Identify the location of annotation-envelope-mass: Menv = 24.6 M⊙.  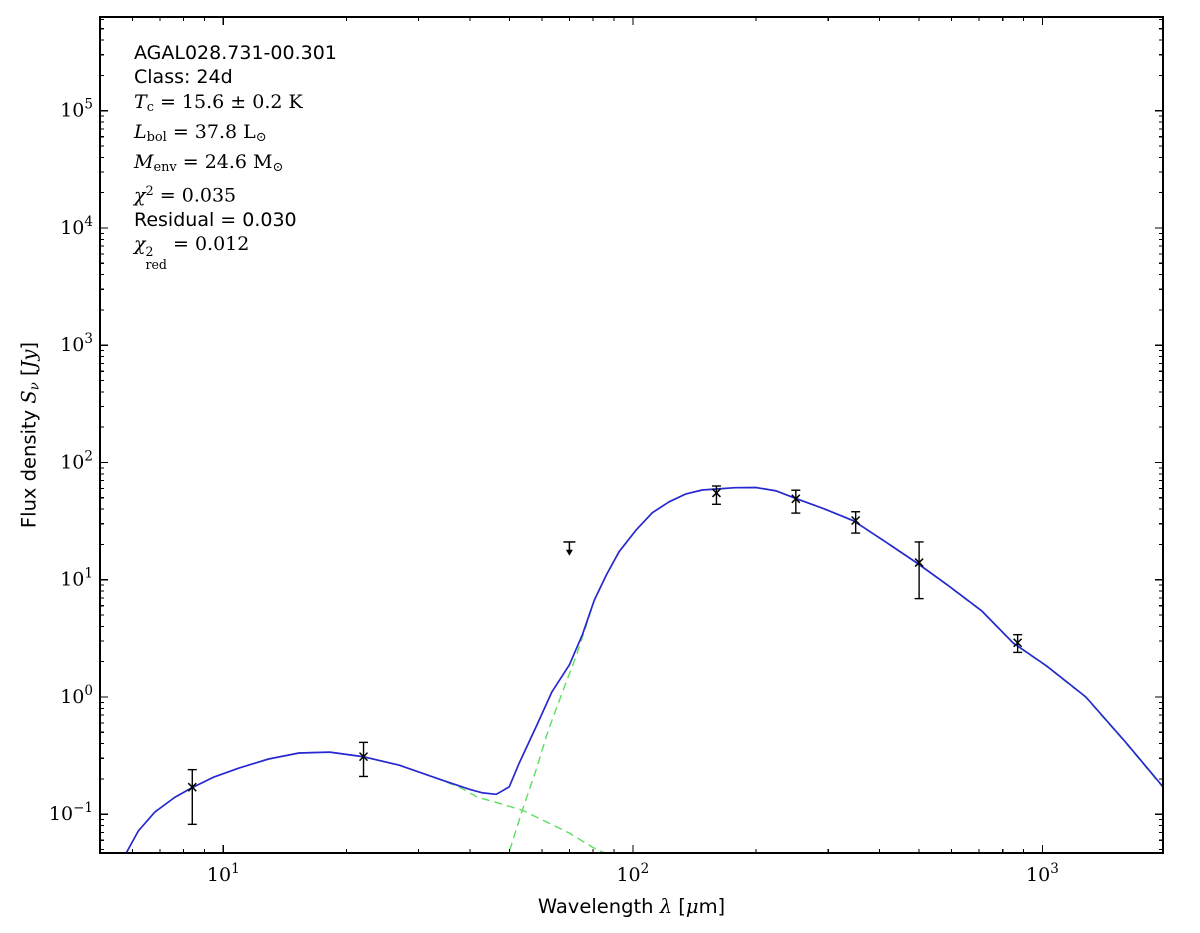
(209, 162).